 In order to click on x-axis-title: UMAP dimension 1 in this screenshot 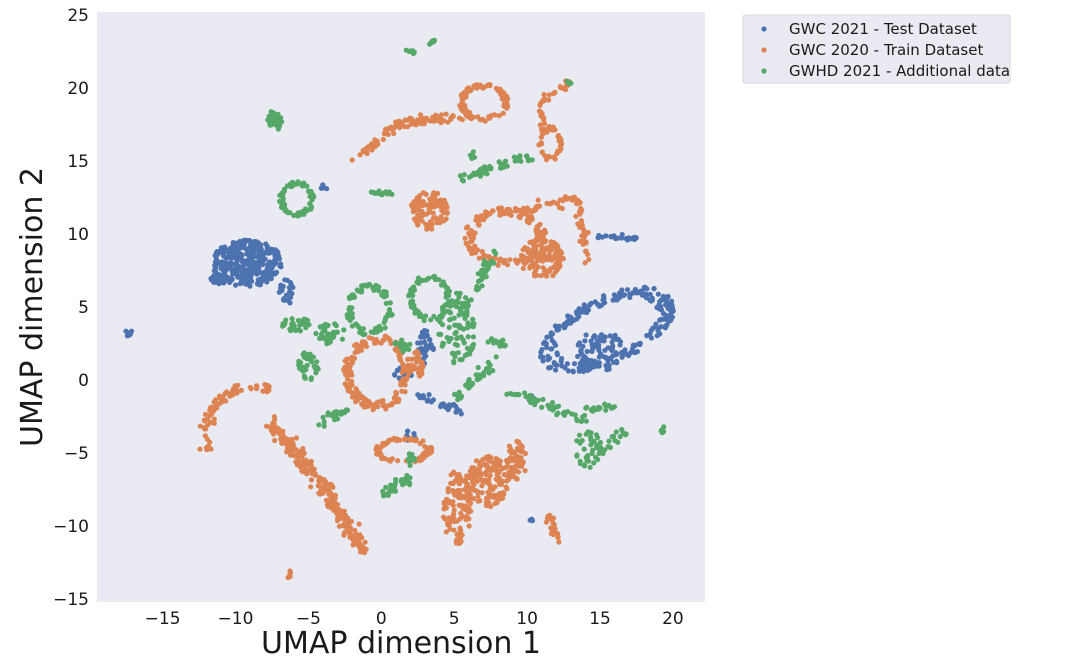, I will do `click(401, 643)`.